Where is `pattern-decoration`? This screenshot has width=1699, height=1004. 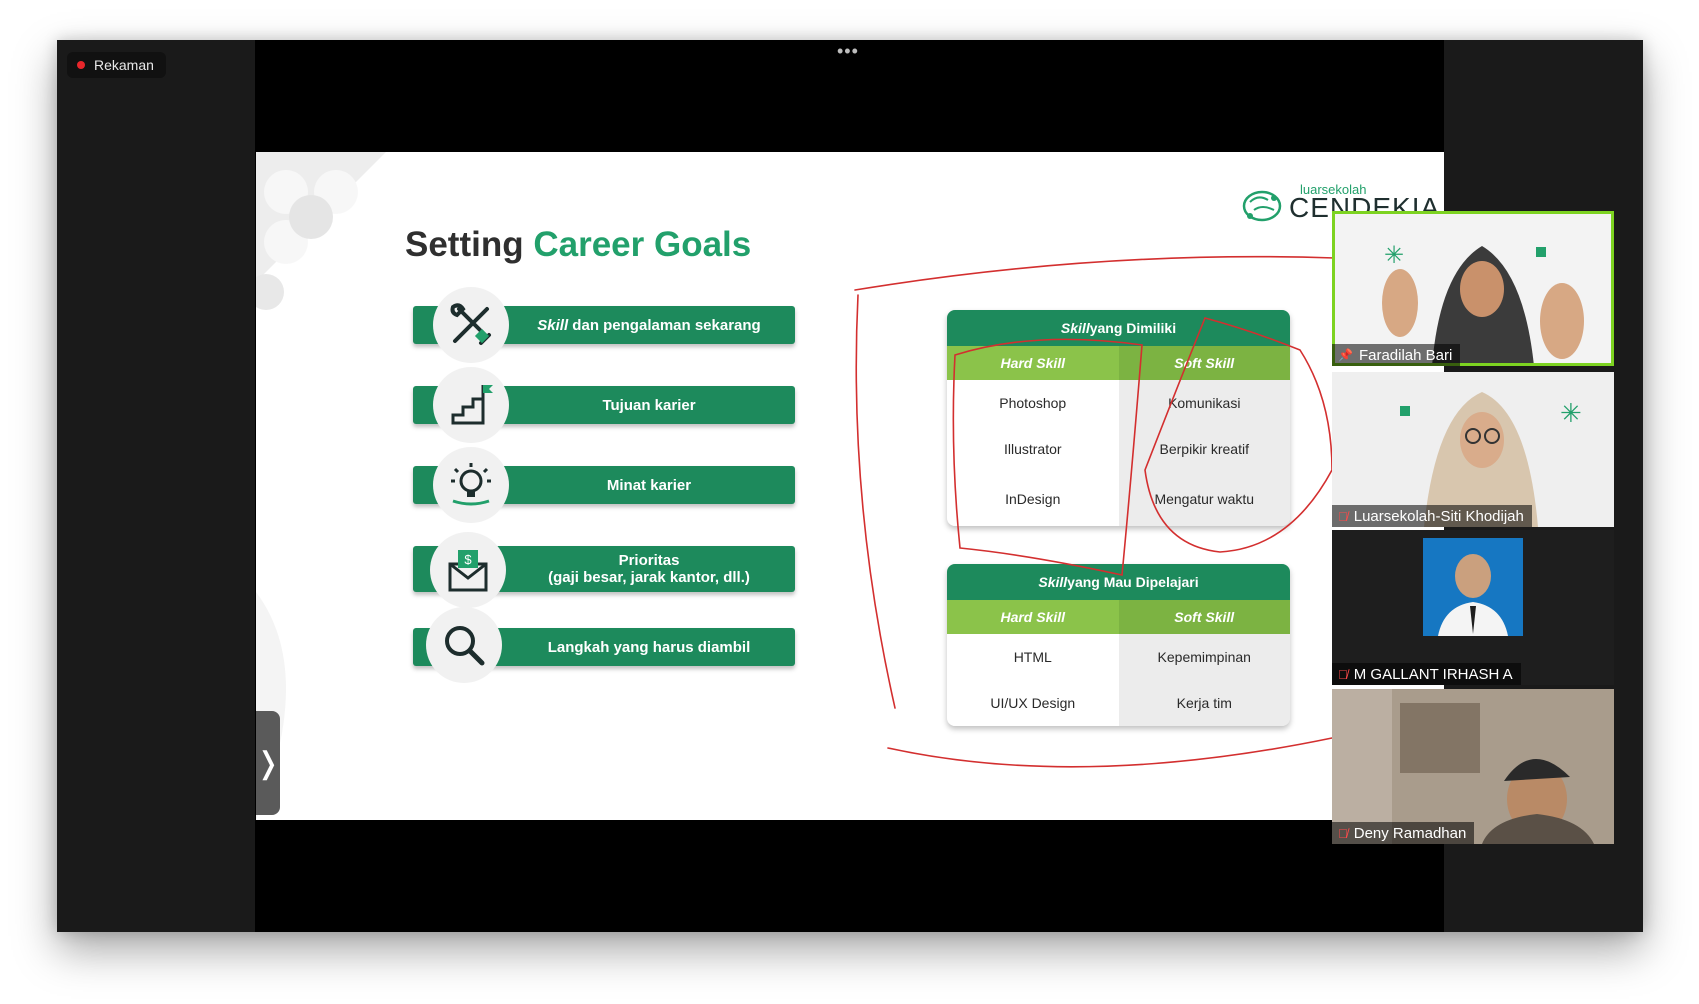
pattern-decoration is located at coordinates (321, 231).